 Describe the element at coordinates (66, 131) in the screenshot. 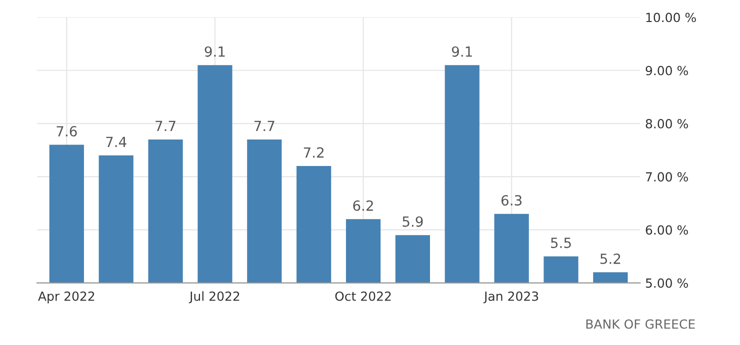

I see `data-label: 7.6` at that location.